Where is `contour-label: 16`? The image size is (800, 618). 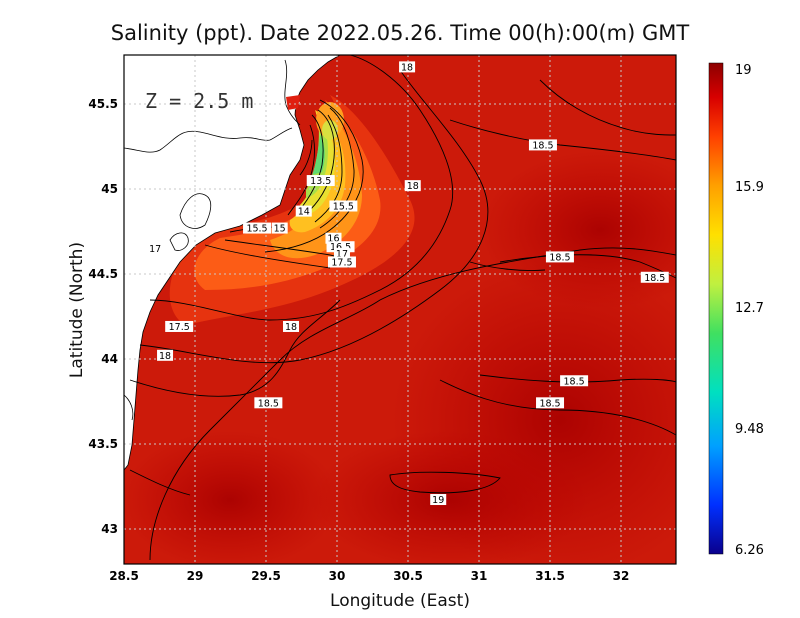 contour-label: 16 is located at coordinates (333, 238).